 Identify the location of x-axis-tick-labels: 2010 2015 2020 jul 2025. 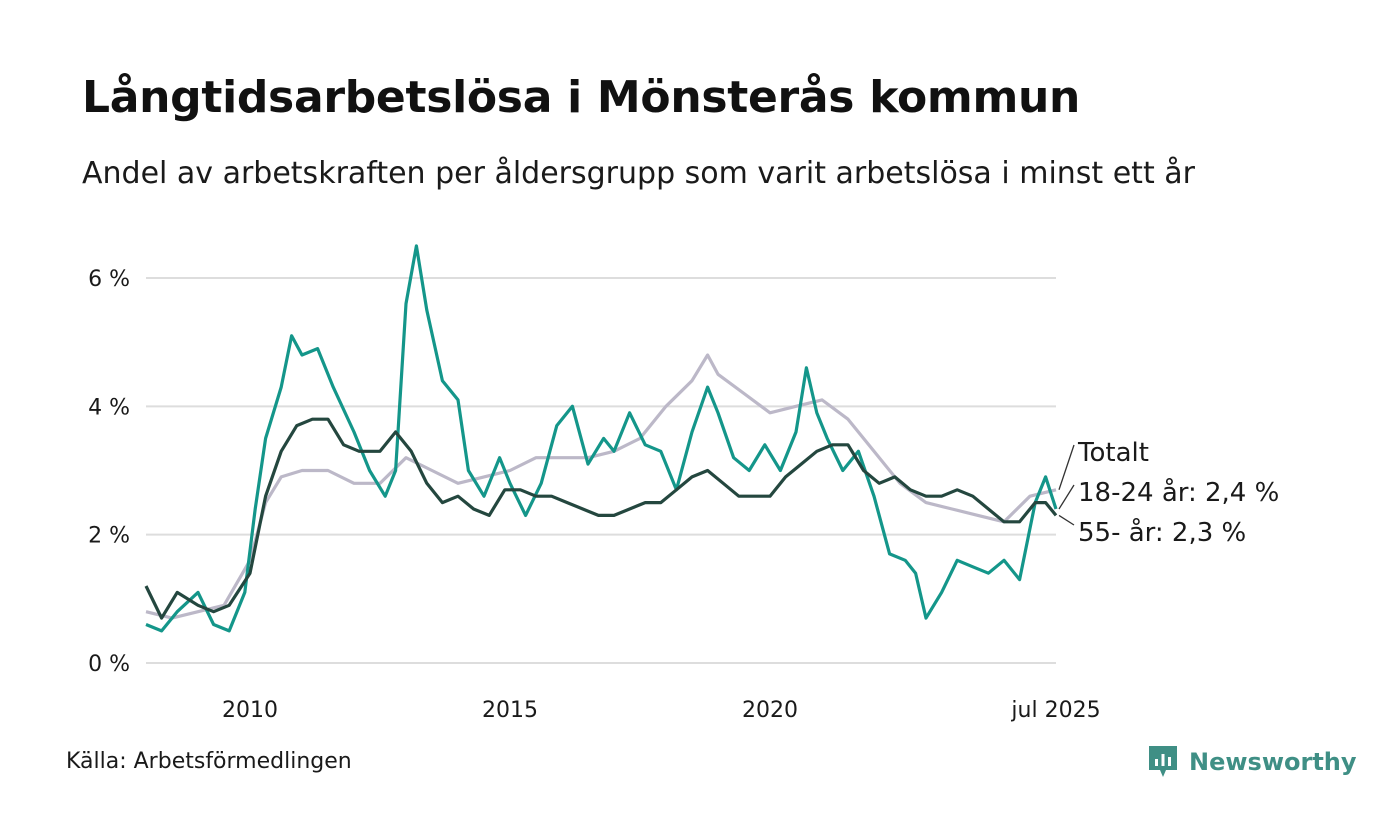
(661, 710).